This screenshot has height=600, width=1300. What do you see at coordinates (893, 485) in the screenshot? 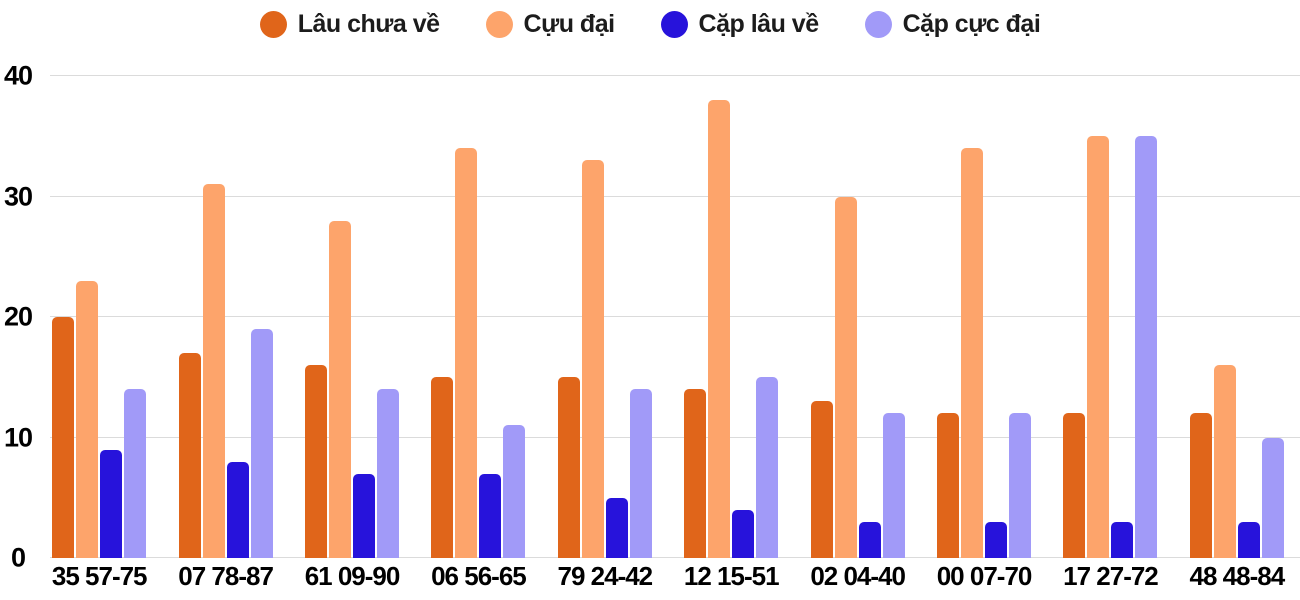
I see `bar-series4-group7` at bounding box center [893, 485].